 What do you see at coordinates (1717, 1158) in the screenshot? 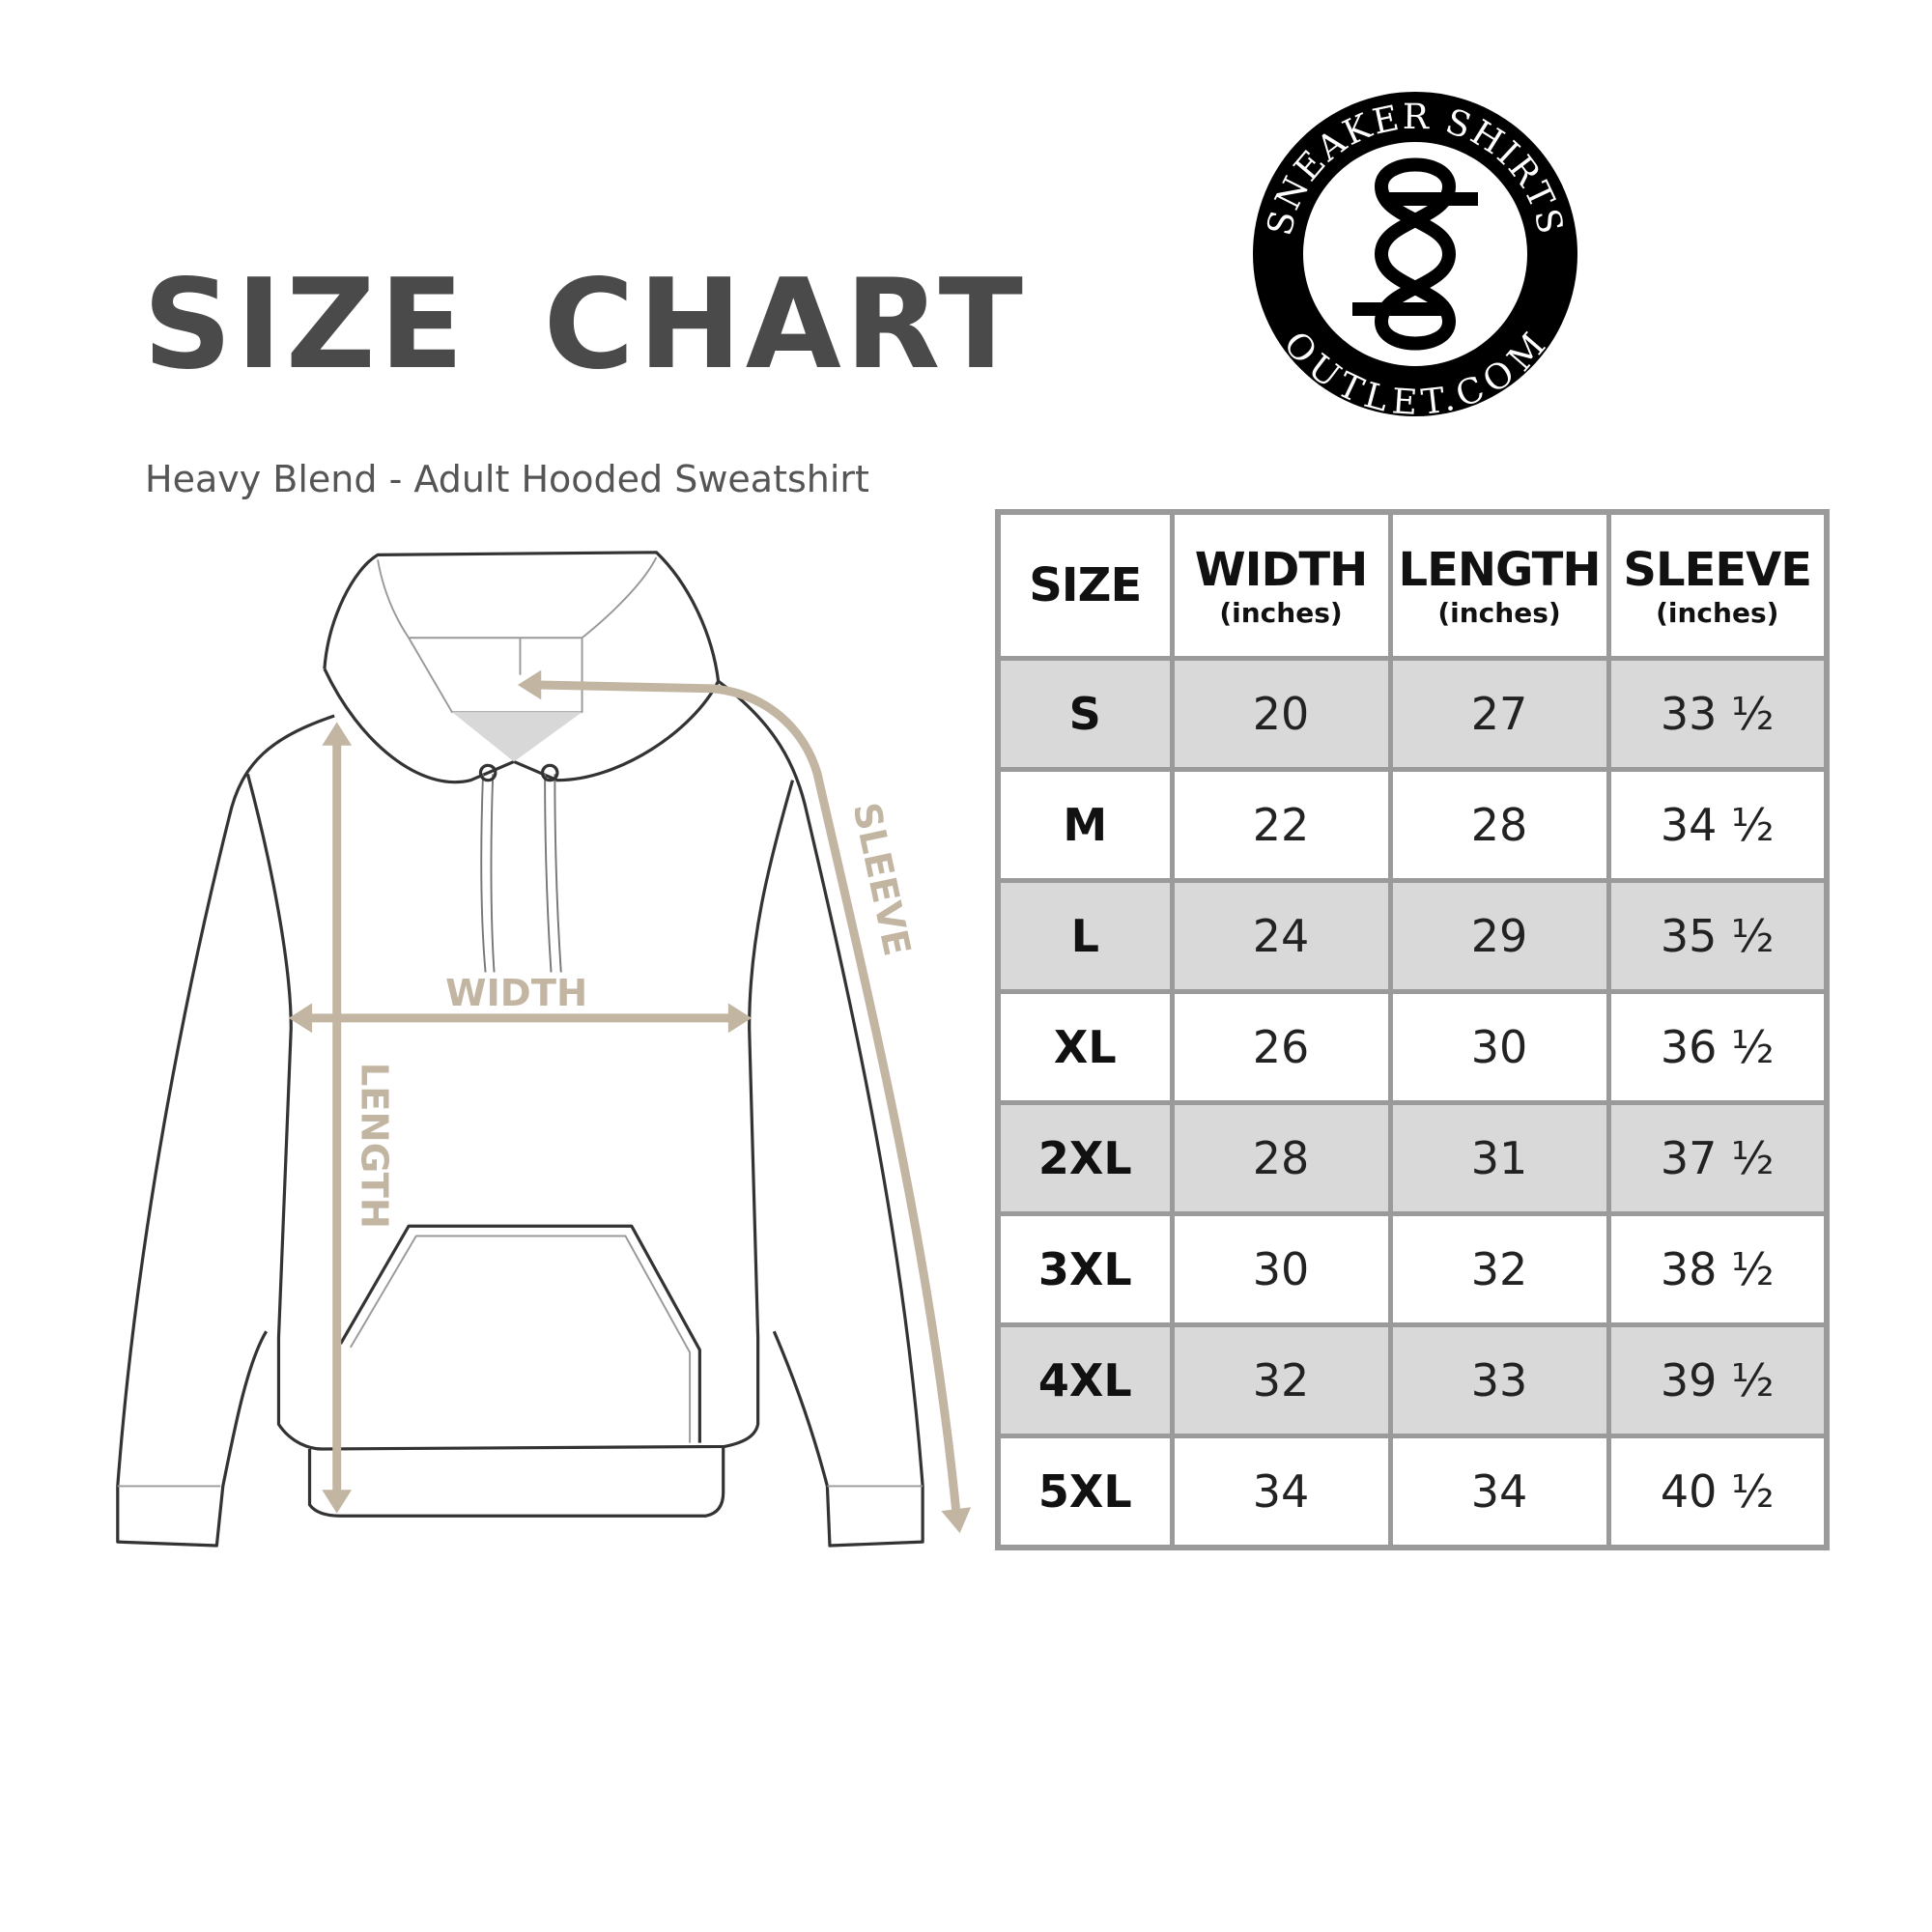
I see `sleeve-cell: 37 ½` at bounding box center [1717, 1158].